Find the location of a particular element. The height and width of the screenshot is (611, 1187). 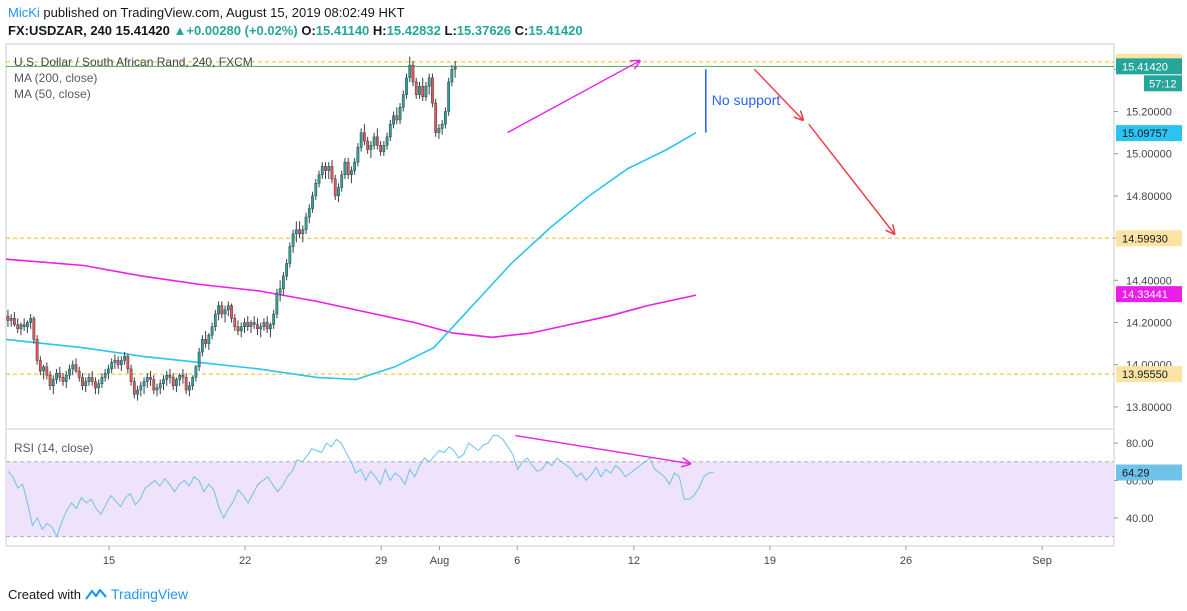

price-tick-label: 13.80000 is located at coordinates (1149, 408).